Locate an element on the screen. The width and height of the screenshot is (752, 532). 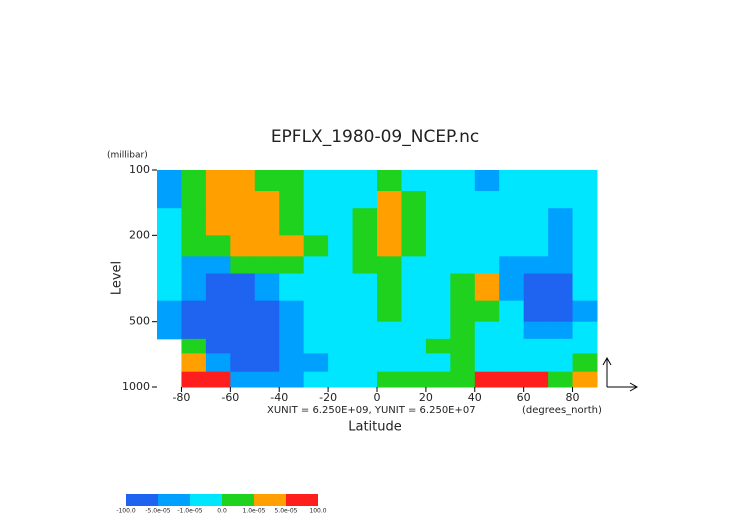
reference-vector is located at coordinates (620, 374).